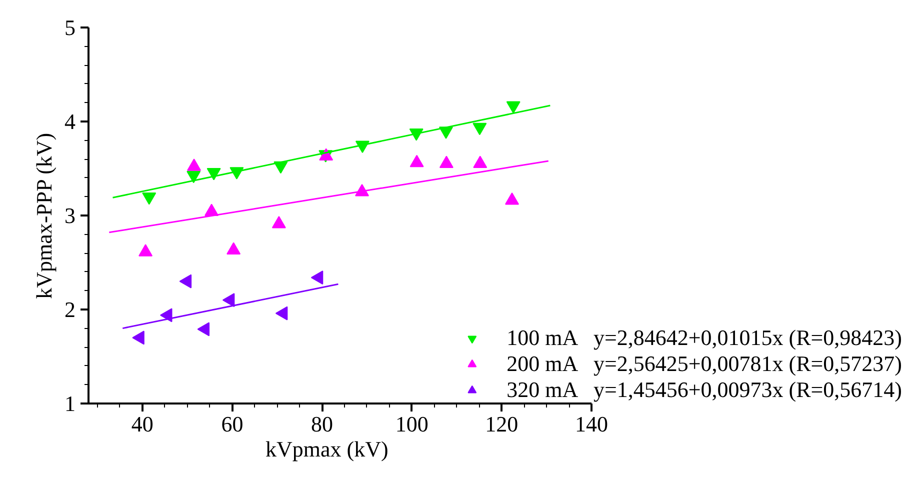 This screenshot has height=487, width=906. What do you see at coordinates (142, 424) in the screenshot?
I see `x-tick-label: 40` at bounding box center [142, 424].